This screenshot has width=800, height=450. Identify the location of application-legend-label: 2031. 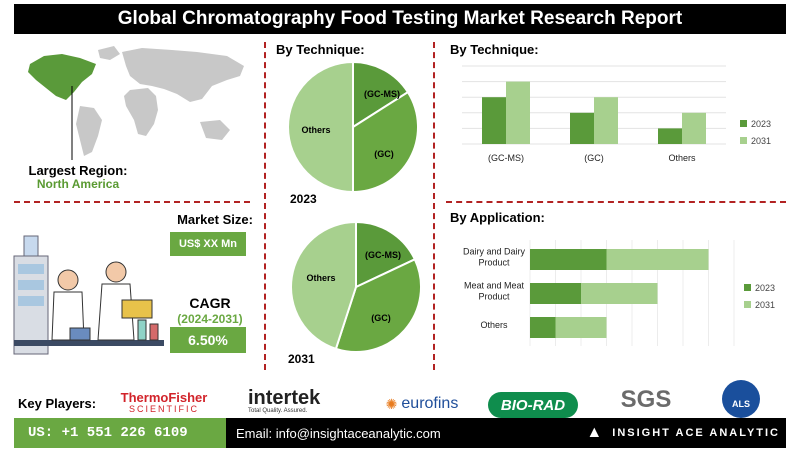
(765, 305).